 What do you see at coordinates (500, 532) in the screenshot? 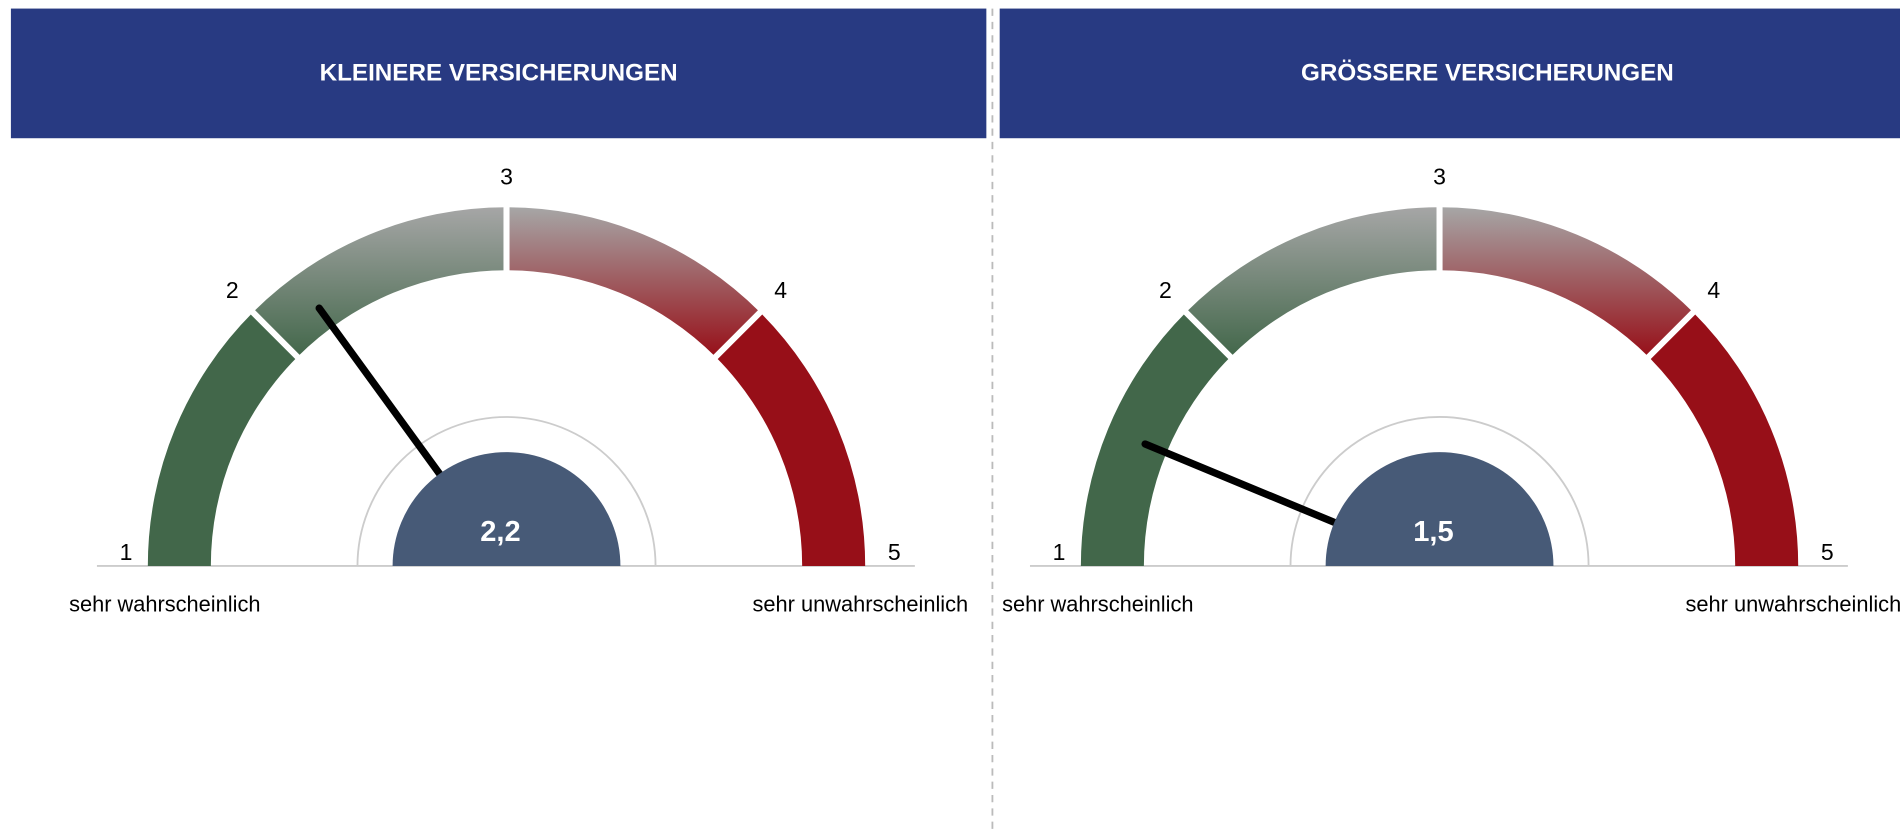
I see `value-label: 2,2` at bounding box center [500, 532].